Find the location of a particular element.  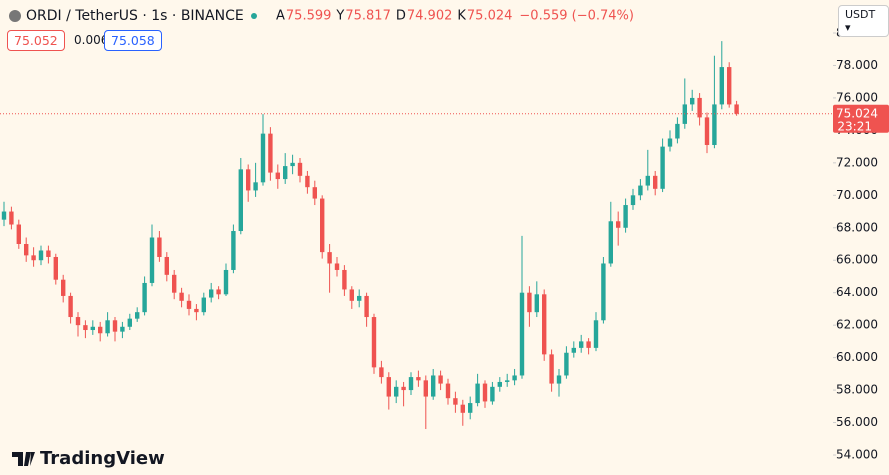

y-tick-label: 62.000 is located at coordinates (857, 325).